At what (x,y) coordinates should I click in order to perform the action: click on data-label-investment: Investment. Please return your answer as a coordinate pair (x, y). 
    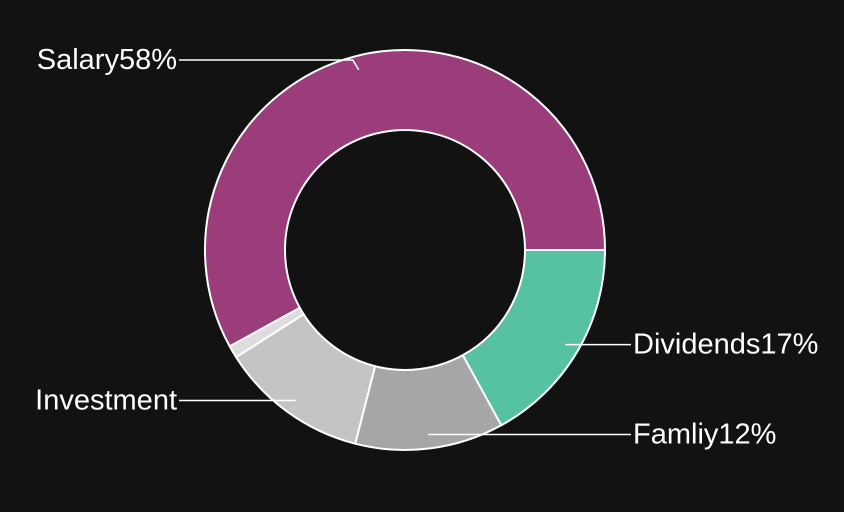
    Looking at the image, I should click on (106, 400).